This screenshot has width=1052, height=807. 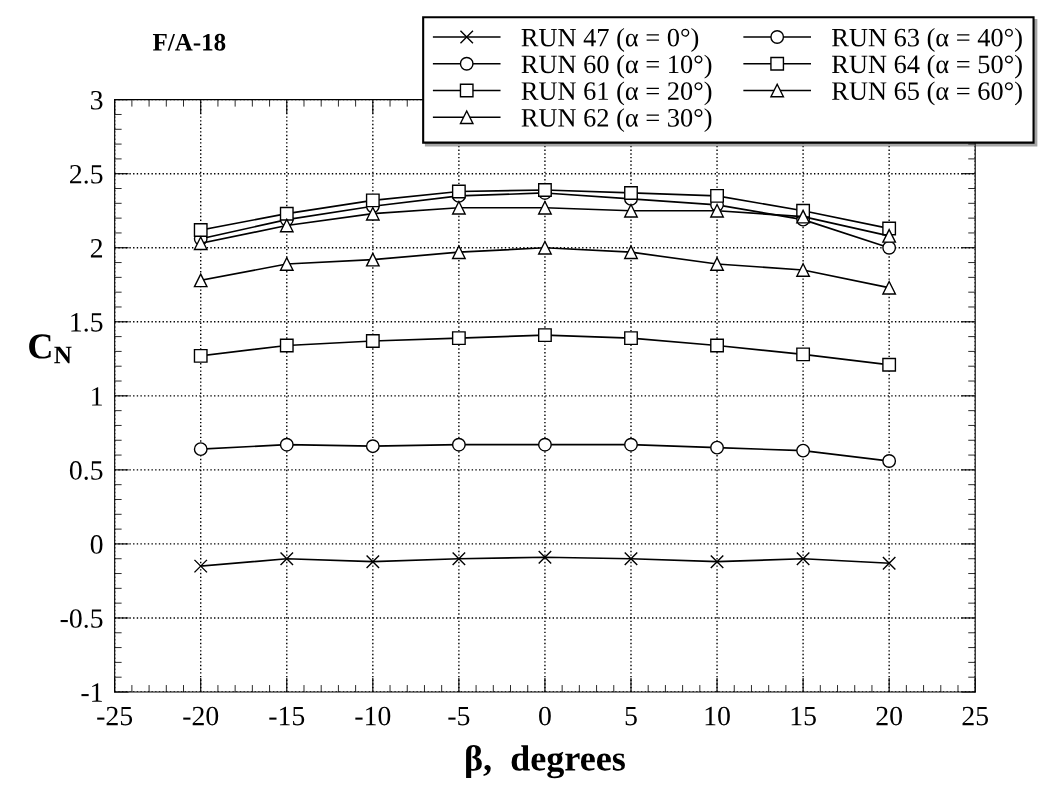 I want to click on y-tick-label: 3, so click(x=97, y=100).